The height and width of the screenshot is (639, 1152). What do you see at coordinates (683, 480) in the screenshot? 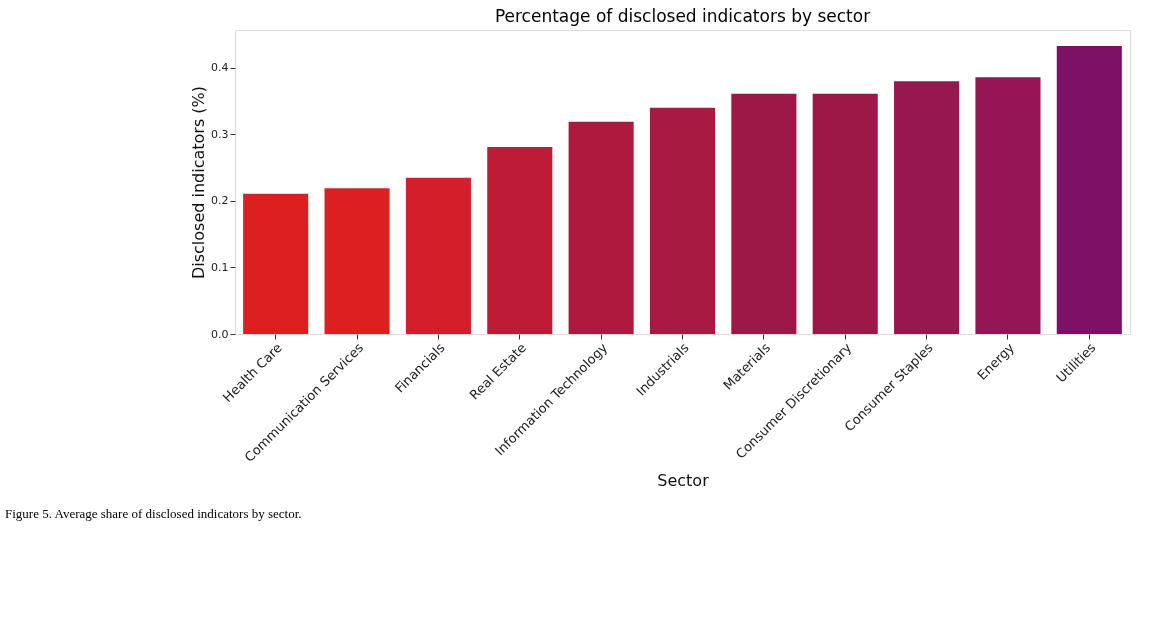
I see `x-axis-title: Sector` at bounding box center [683, 480].